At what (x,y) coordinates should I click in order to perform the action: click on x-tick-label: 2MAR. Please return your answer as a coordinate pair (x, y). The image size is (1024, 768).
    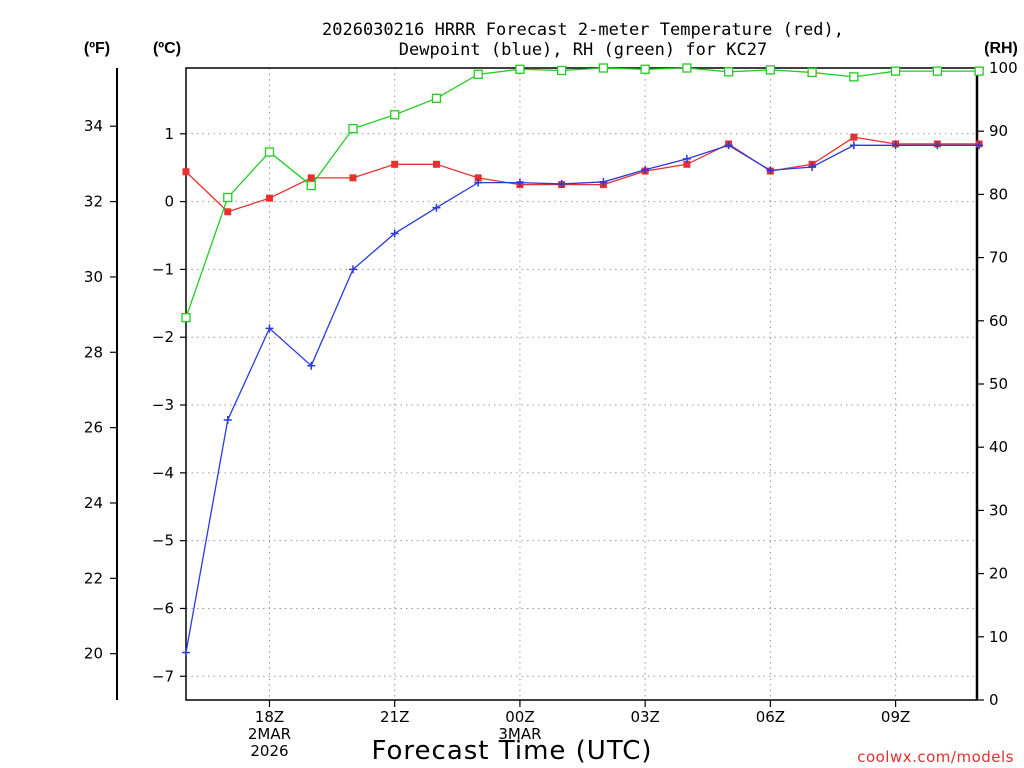
    Looking at the image, I should click on (269, 734).